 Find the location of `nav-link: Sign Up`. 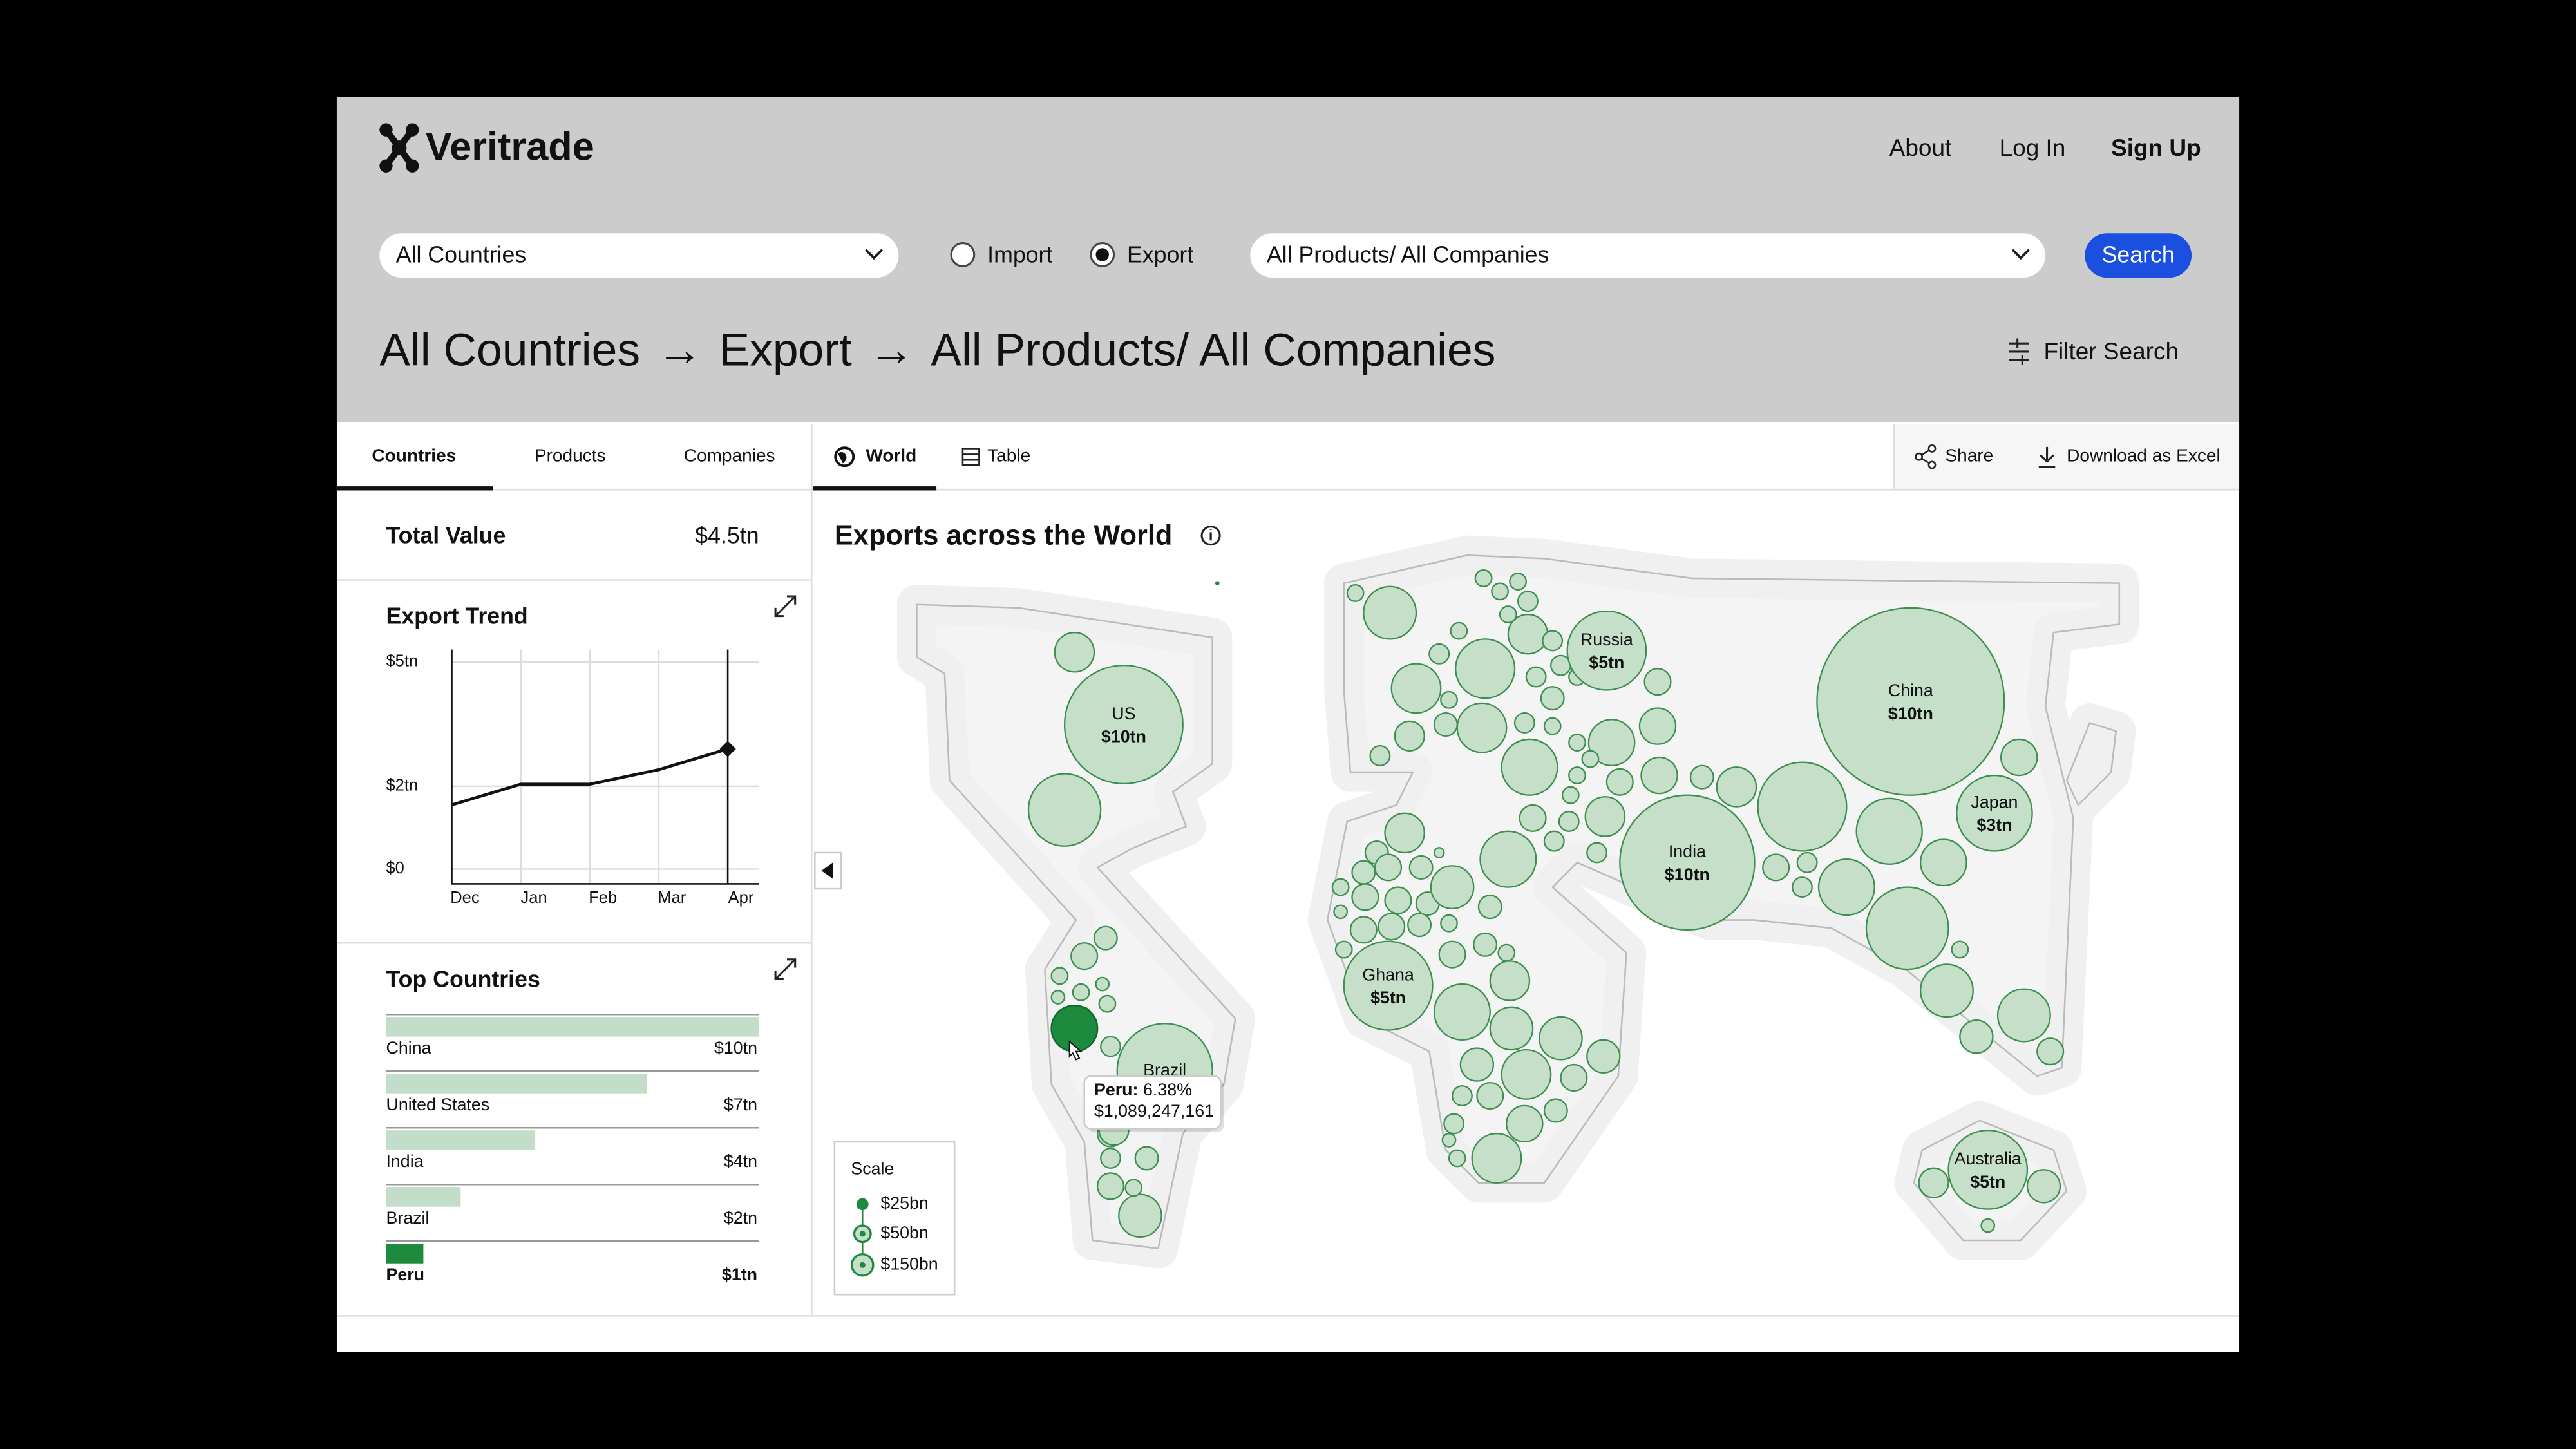

nav-link: Sign Up is located at coordinates (2156, 148).